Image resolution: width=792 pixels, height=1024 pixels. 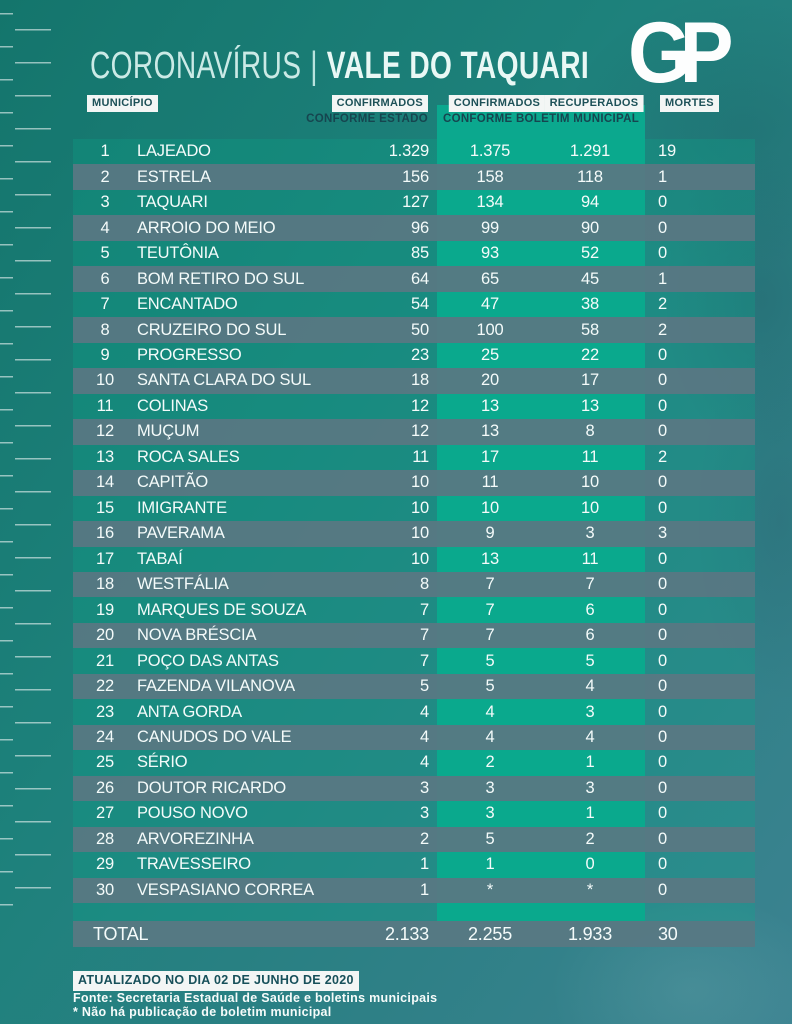 What do you see at coordinates (662, 176) in the screenshot?
I see `cell-mortes: 1` at bounding box center [662, 176].